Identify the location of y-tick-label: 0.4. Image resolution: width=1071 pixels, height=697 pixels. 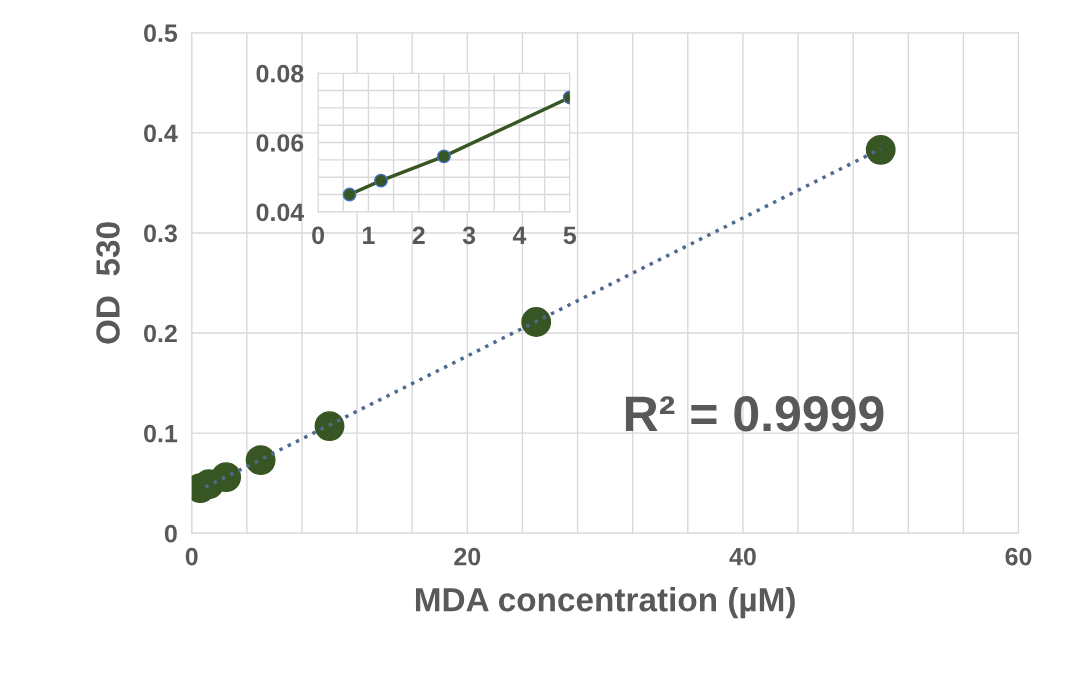
(161, 133).